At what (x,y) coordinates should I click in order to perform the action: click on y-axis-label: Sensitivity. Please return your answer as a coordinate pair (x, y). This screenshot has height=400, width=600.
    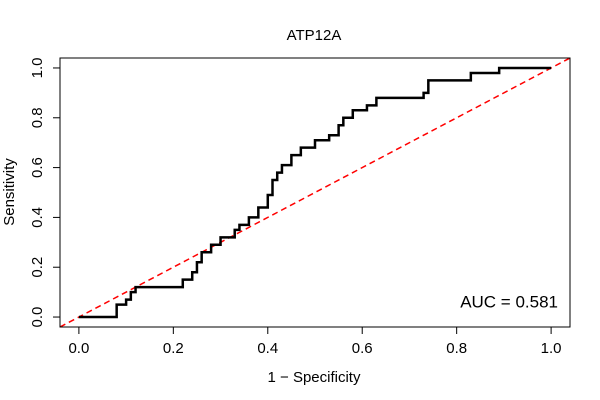
    Looking at the image, I should click on (9, 192).